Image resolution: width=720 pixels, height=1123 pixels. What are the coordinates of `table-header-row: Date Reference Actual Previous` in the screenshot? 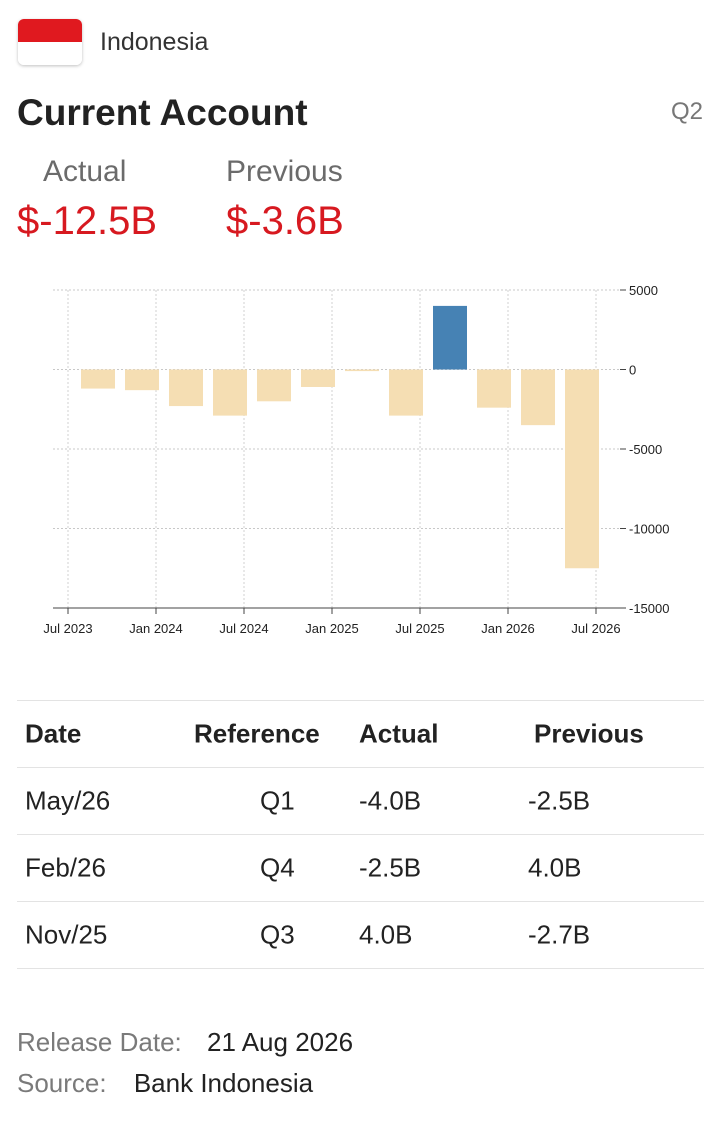 It's located at (360, 733).